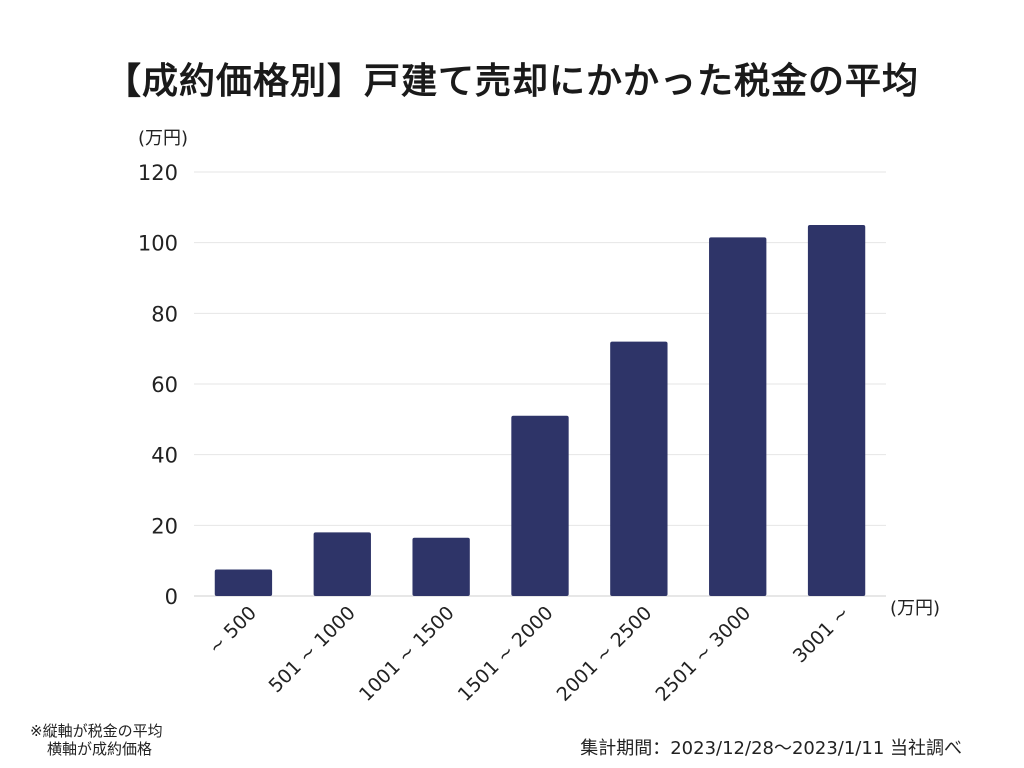  Describe the element at coordinates (506, 654) in the screenshot. I see `x-tick-label: 1501 ~ 2000` at that location.